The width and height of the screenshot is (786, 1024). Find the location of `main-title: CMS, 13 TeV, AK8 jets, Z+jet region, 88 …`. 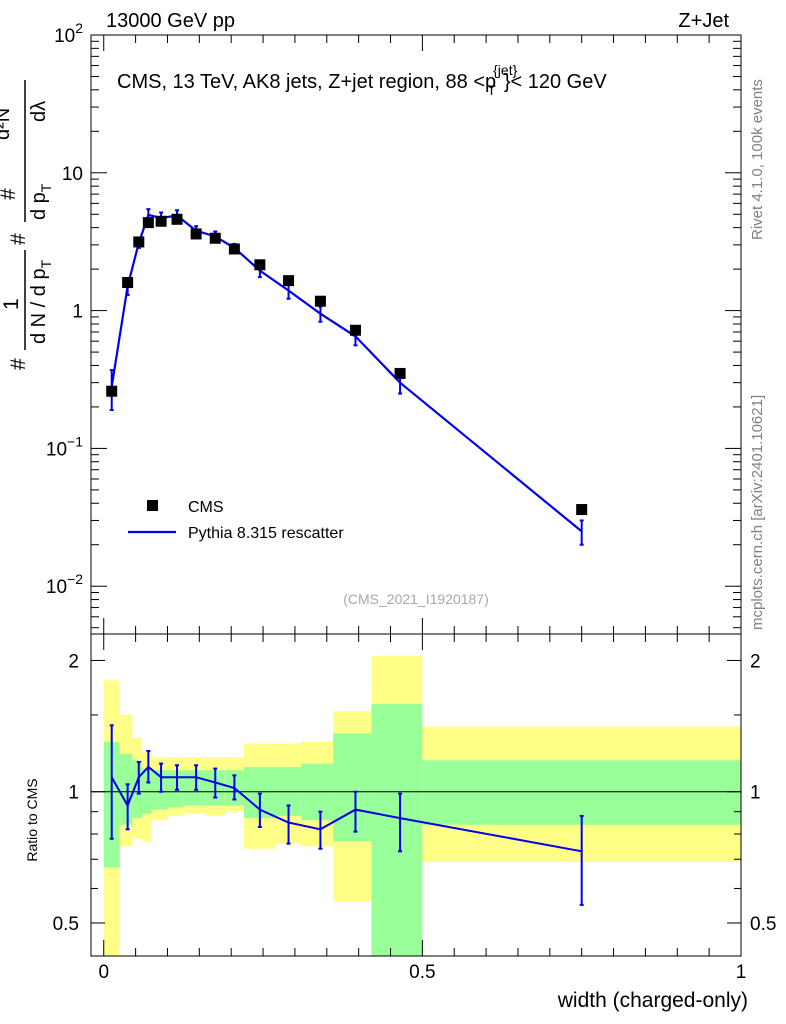

main-title: CMS, 13 TeV, AK8 jets, Z+jet region, 88 … is located at coordinates (362, 80).